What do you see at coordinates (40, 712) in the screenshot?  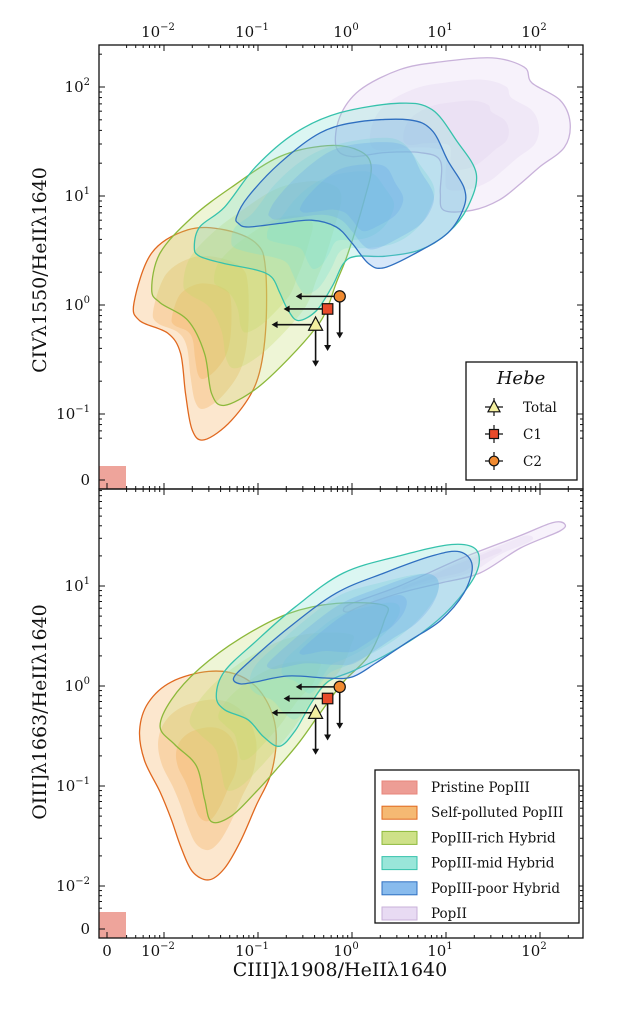 I see `bottom-y-axis-title: OIII]λ1663/HeIIλ1640` at bounding box center [40, 712].